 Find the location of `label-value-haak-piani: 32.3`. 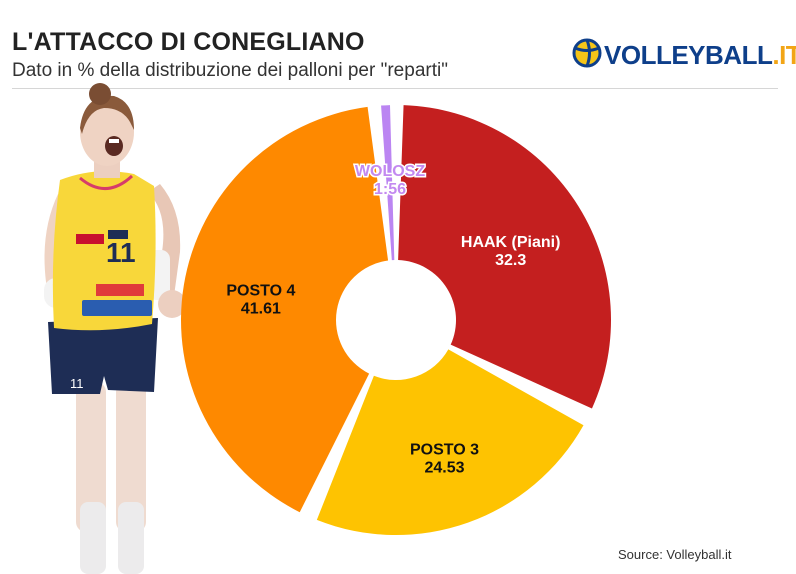

label-value-haak-piani: 32.3 is located at coordinates (510, 260).